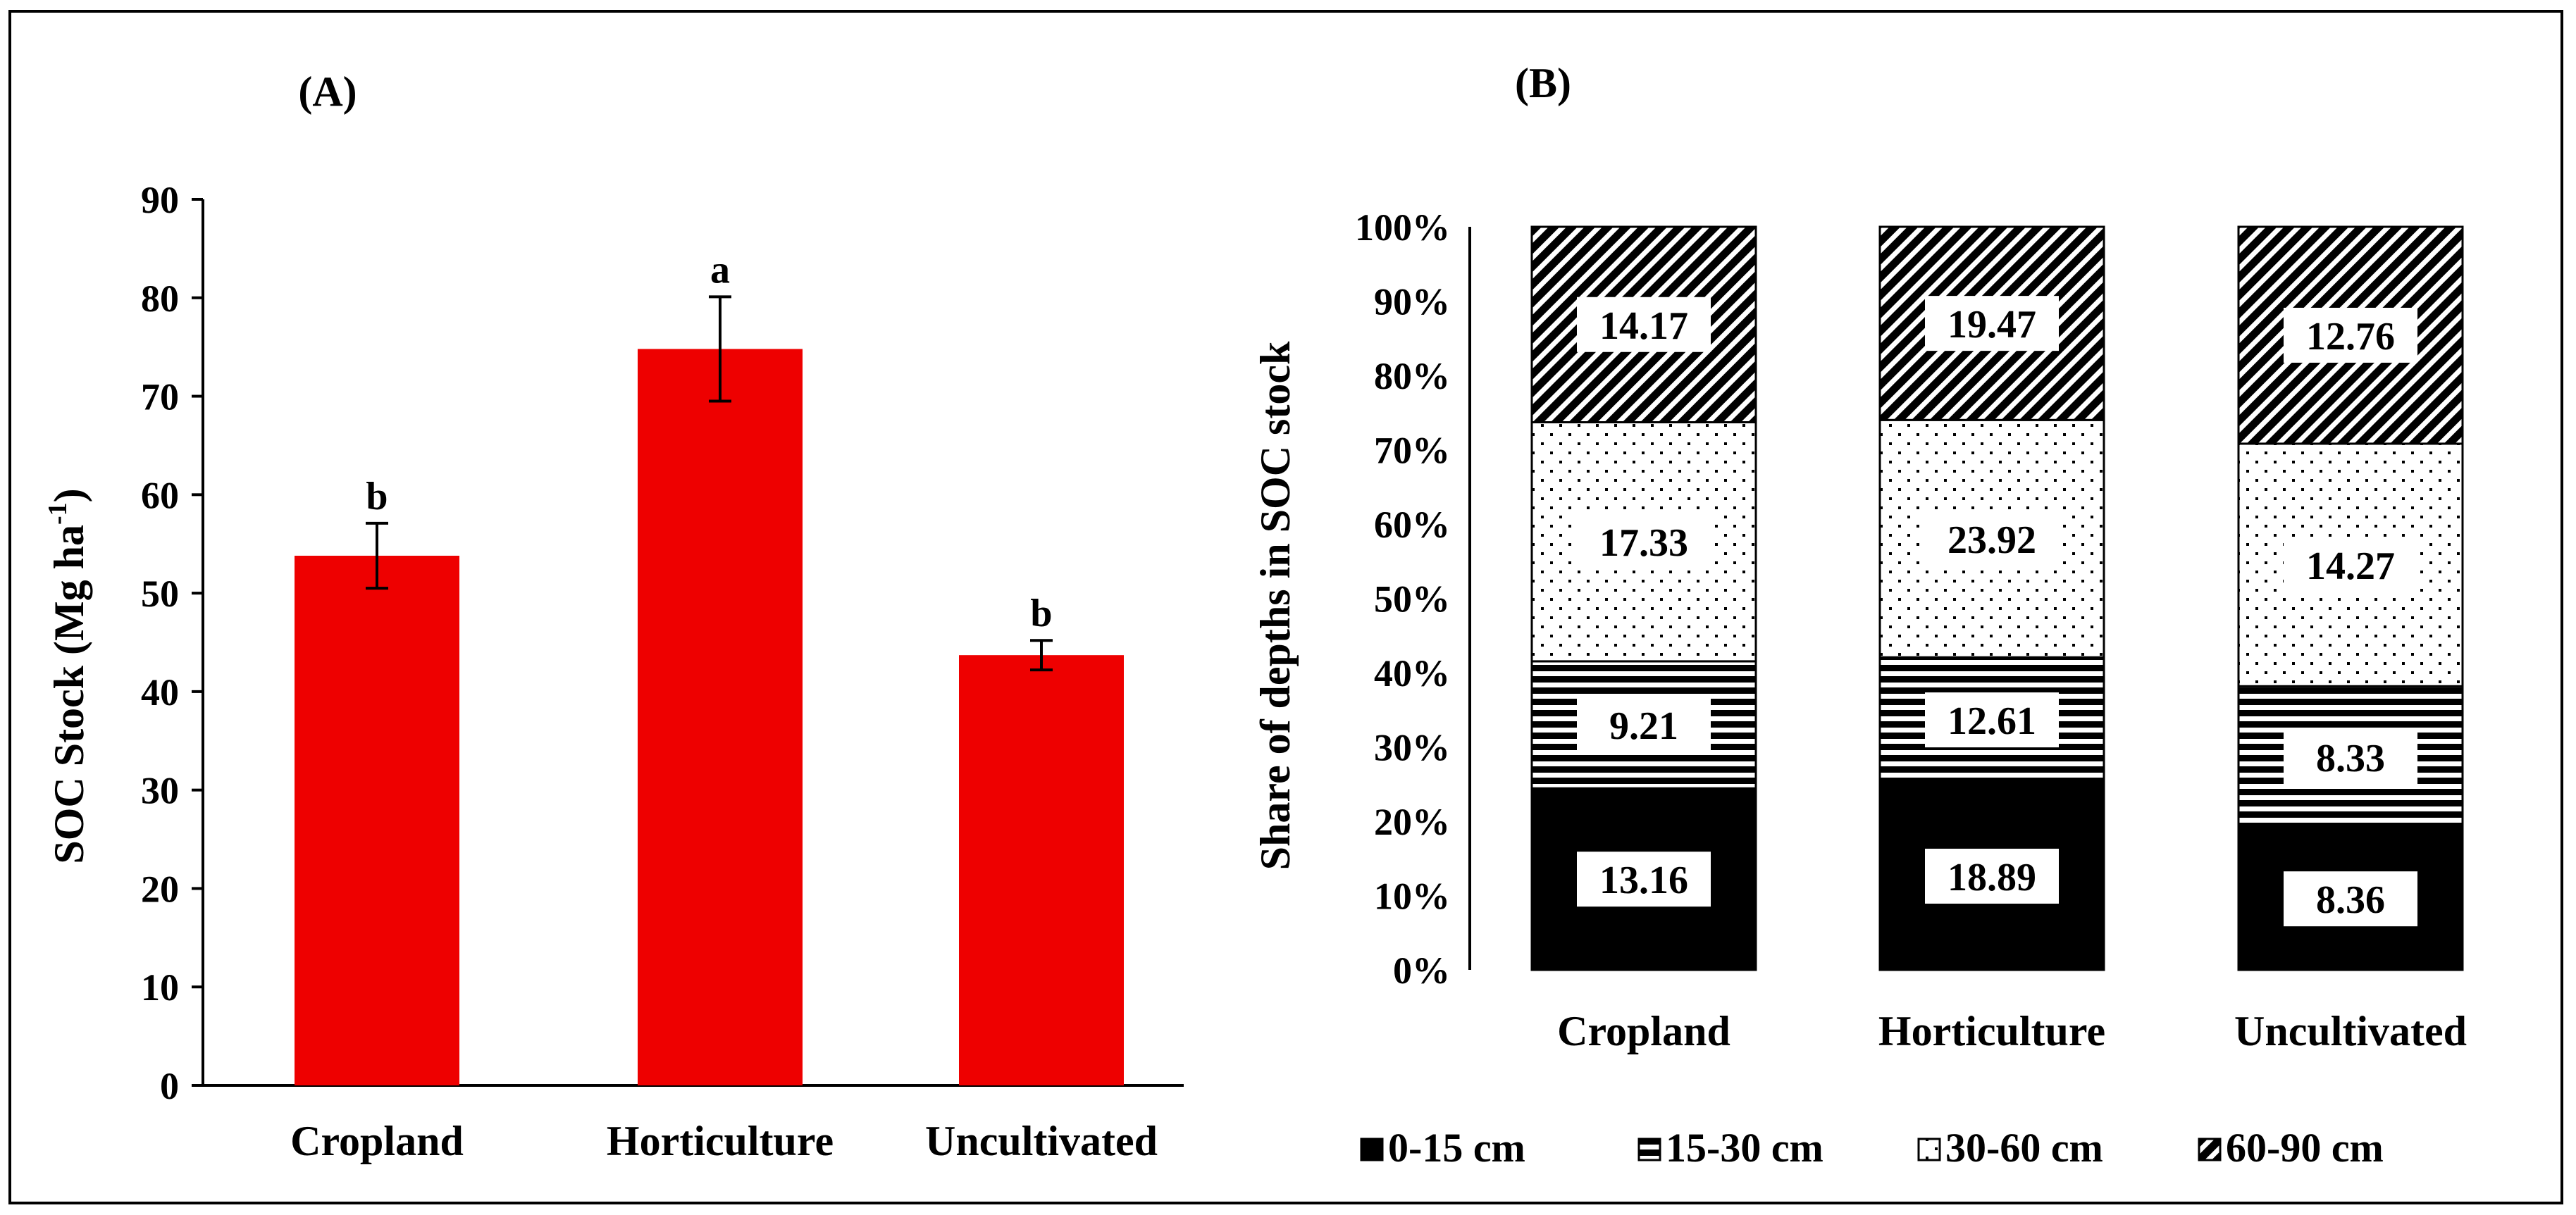 The image size is (2576, 1215). Describe the element at coordinates (1745, 1148) in the screenshot. I see `legend-label-15-30-cm: 15-30 cm` at that location.